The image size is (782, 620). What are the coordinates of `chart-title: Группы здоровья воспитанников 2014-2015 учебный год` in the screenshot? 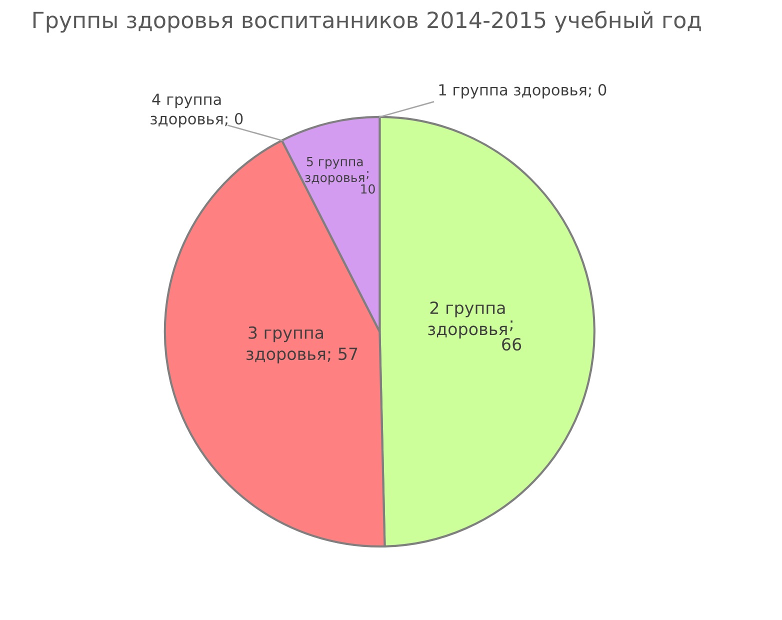 It's located at (367, 21).